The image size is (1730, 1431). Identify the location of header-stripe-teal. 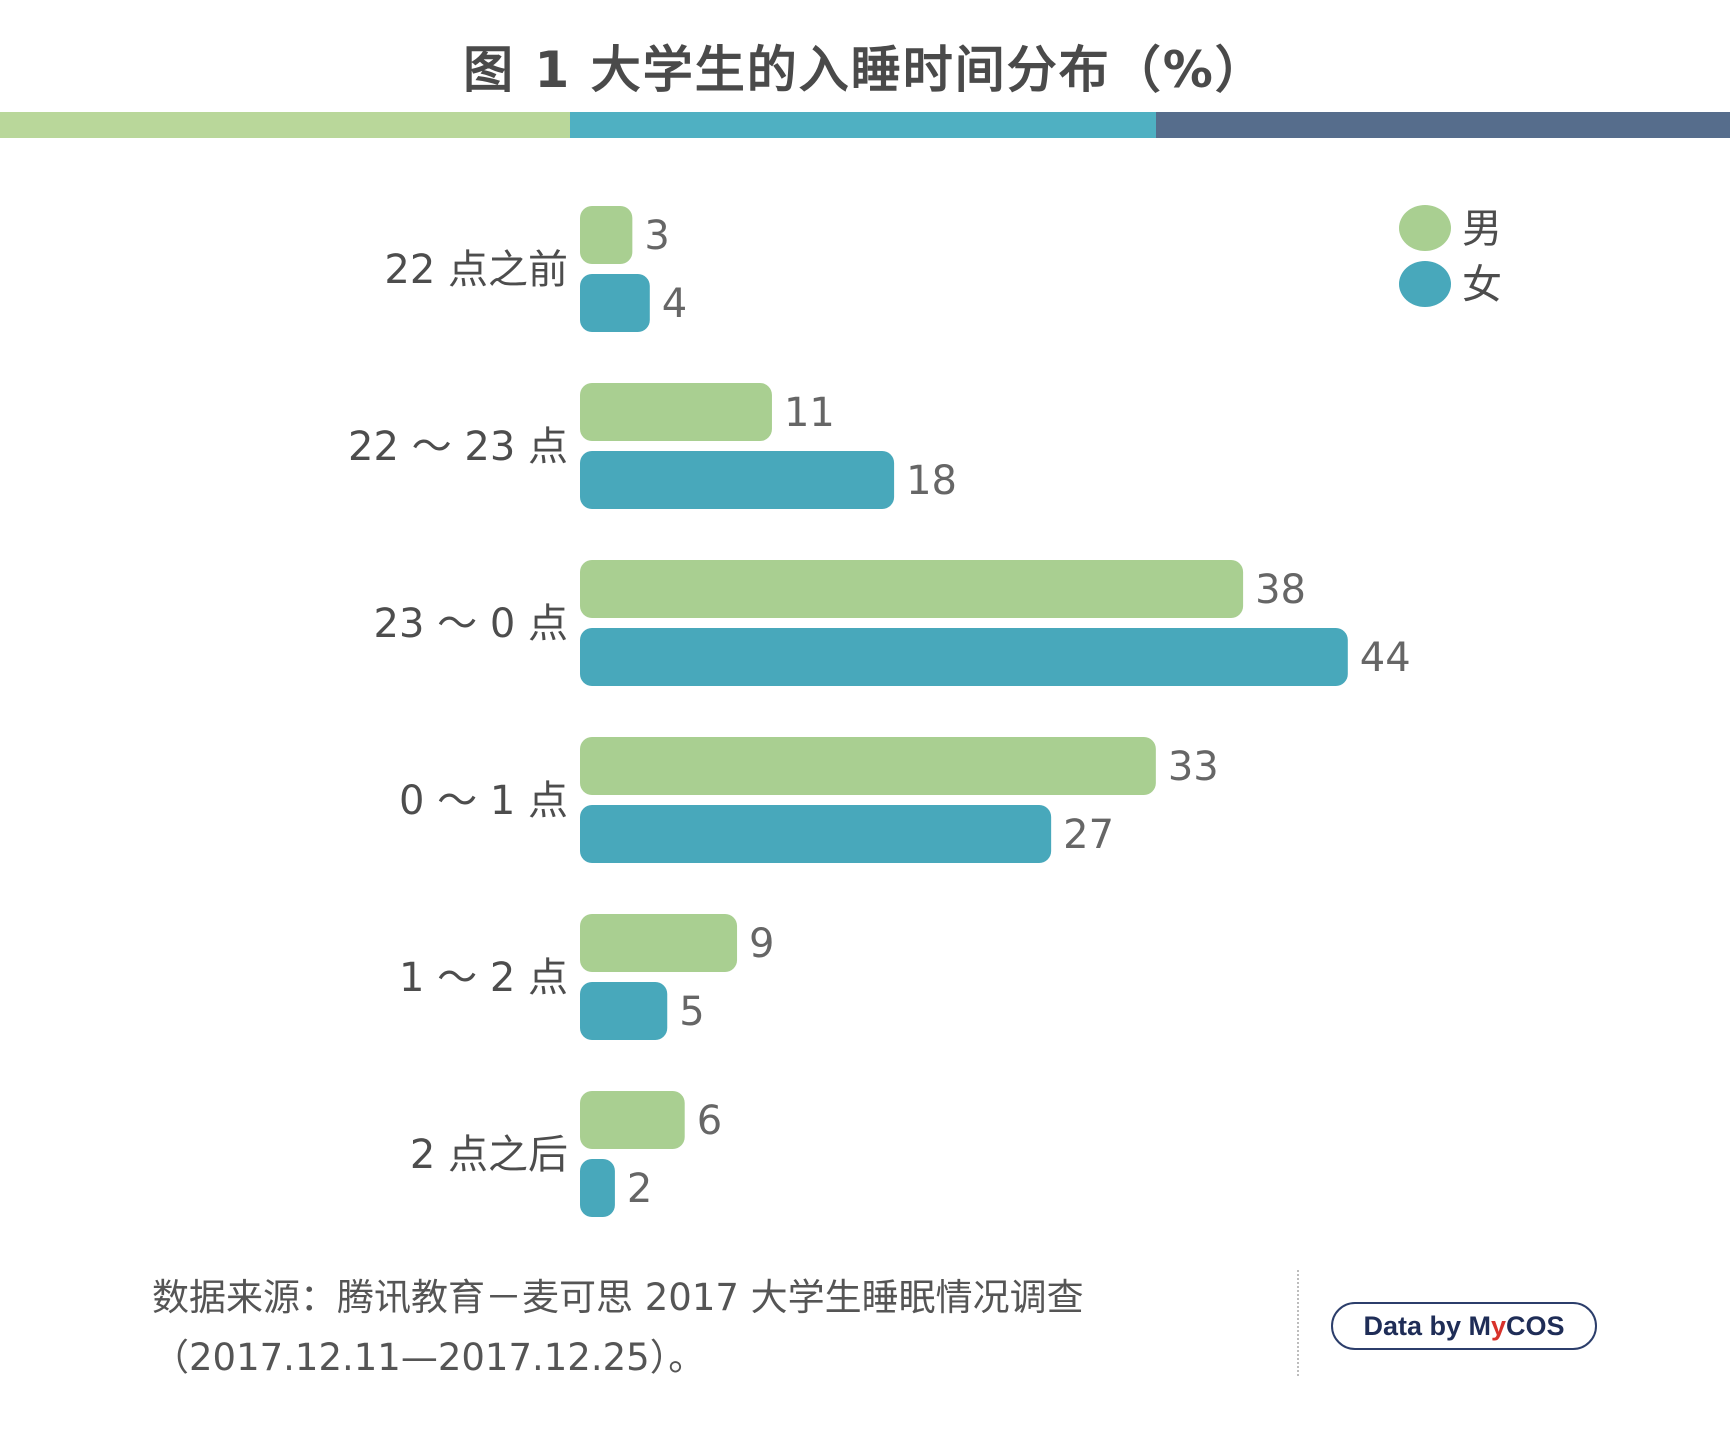
(863, 125).